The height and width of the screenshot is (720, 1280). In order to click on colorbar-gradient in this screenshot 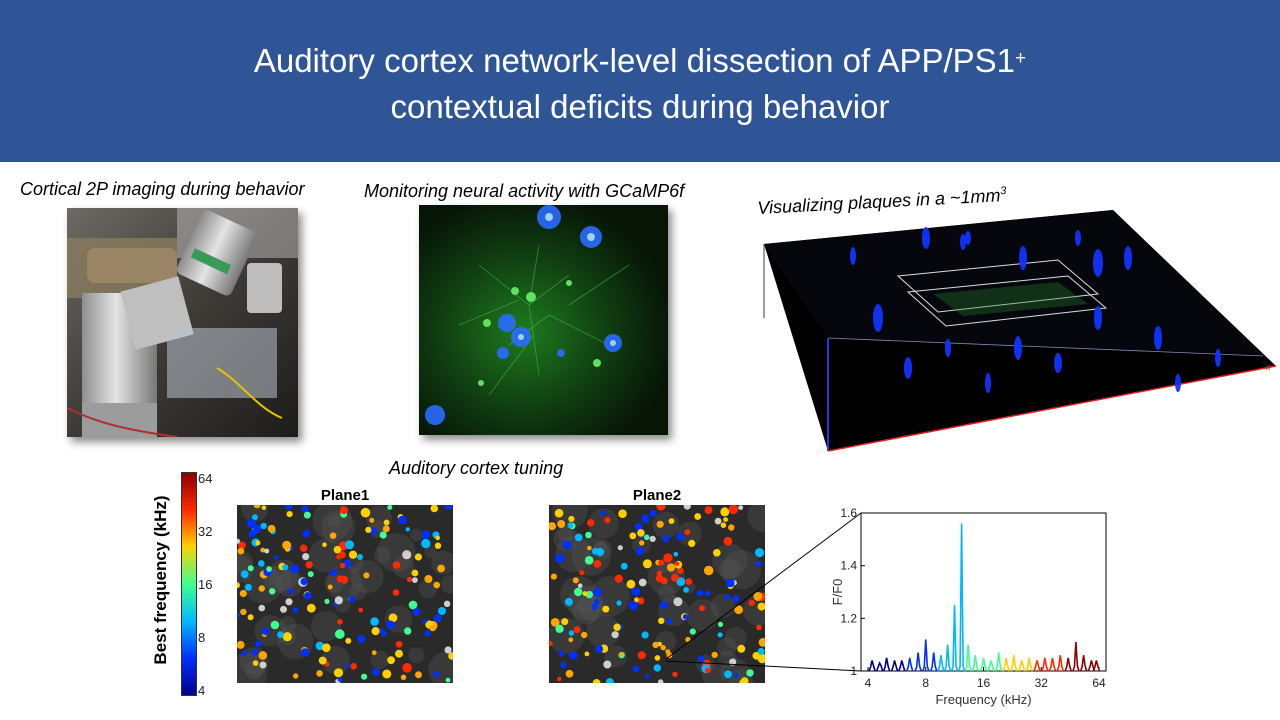, I will do `click(189, 584)`.